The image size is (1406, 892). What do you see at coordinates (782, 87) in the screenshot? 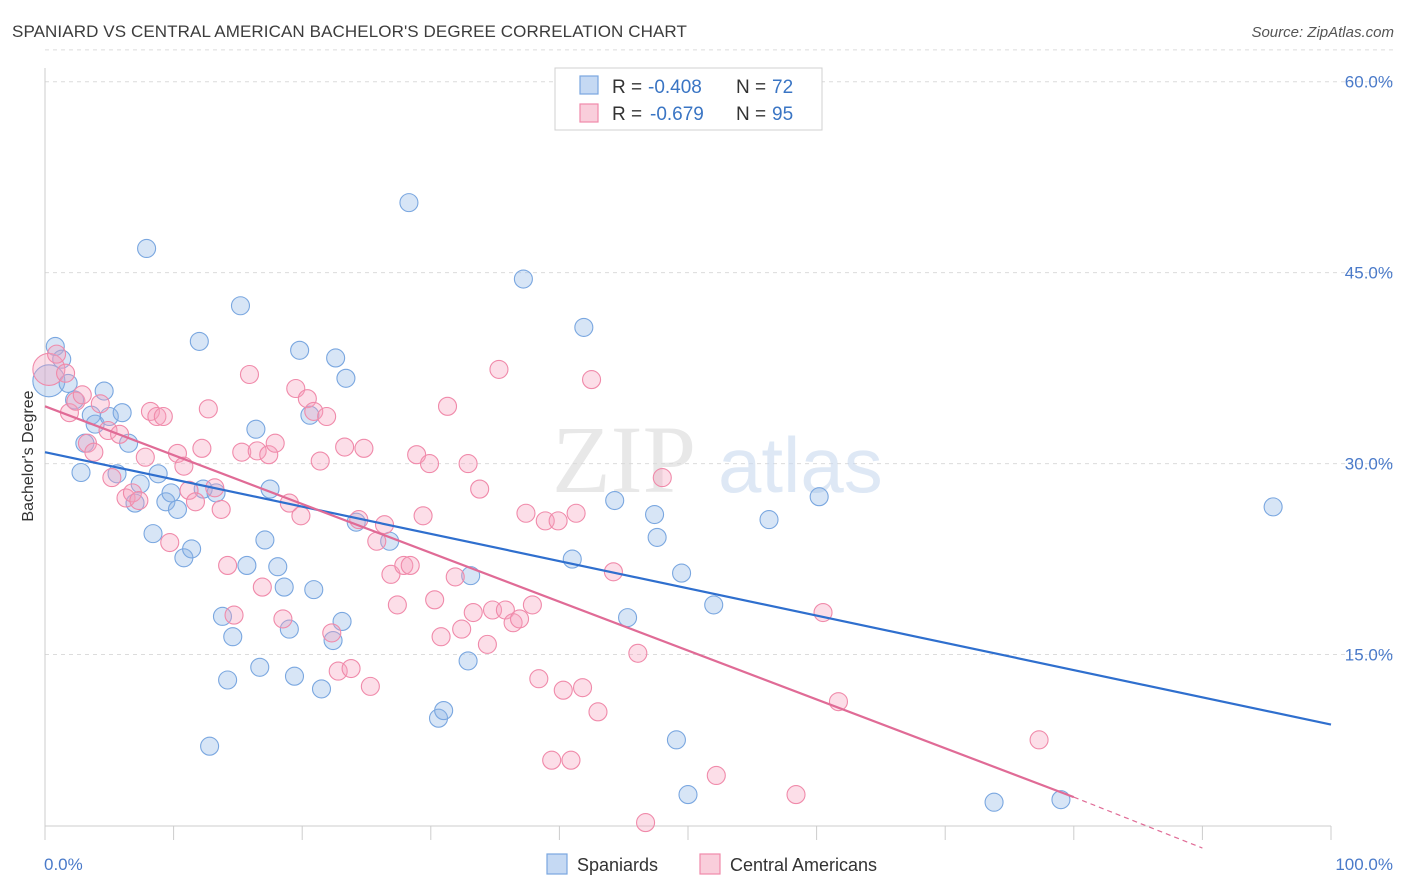
I see `legend-n-value-1: 72` at bounding box center [782, 87].